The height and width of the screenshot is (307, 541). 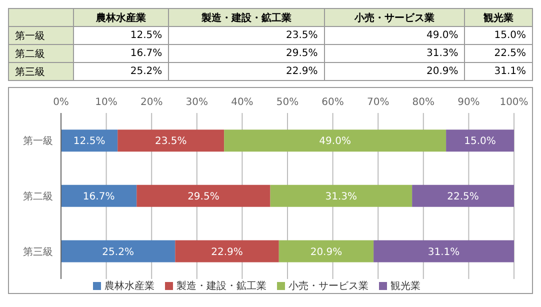 What do you see at coordinates (469, 102) in the screenshot?
I see `x-tick-label: 90%` at bounding box center [469, 102].